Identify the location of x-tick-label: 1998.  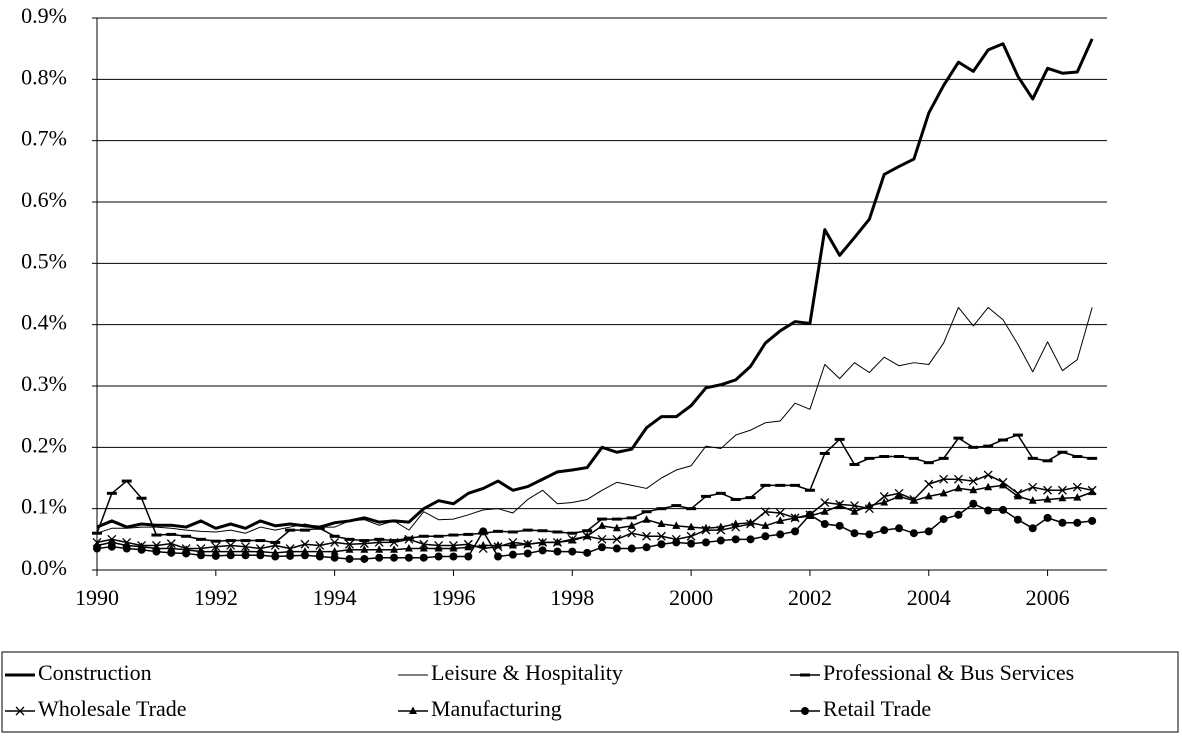
(572, 597).